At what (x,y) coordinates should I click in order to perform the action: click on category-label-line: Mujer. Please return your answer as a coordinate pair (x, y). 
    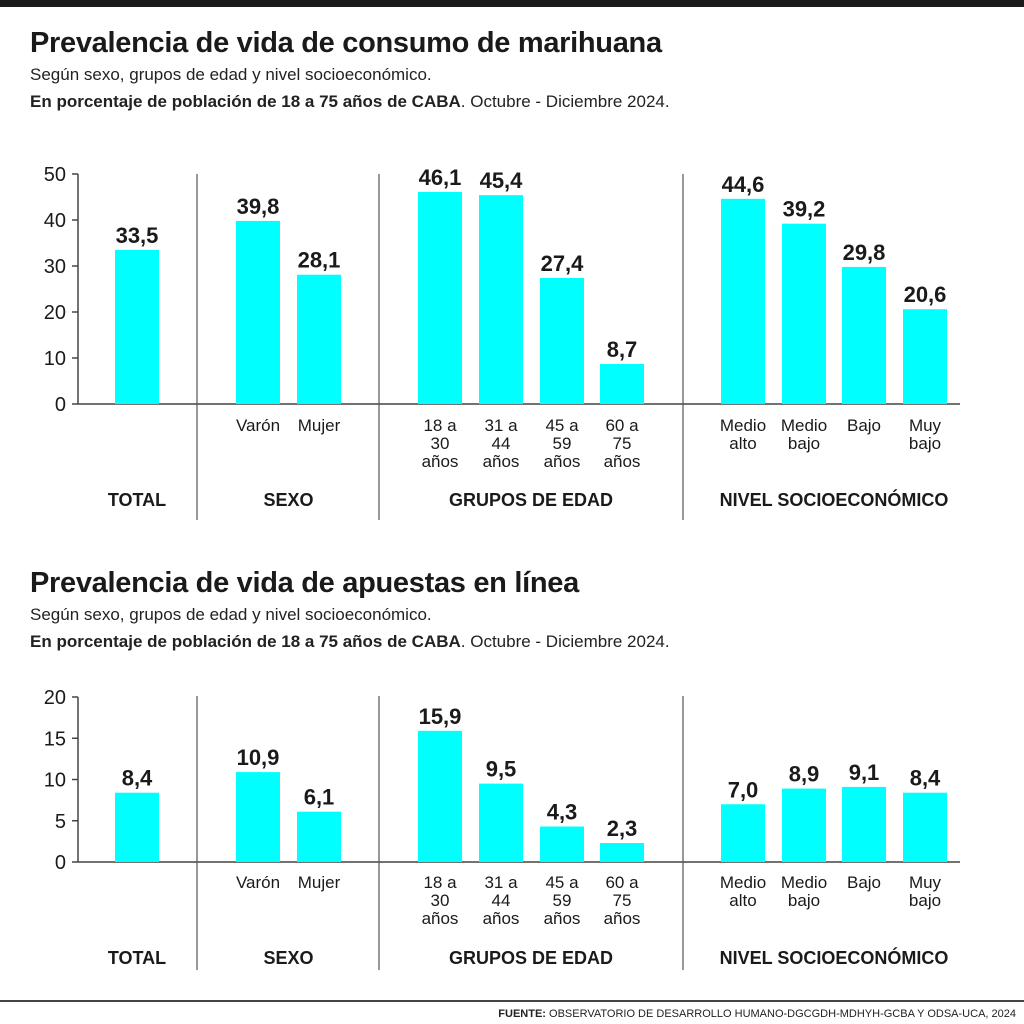
    Looking at the image, I should click on (319, 882).